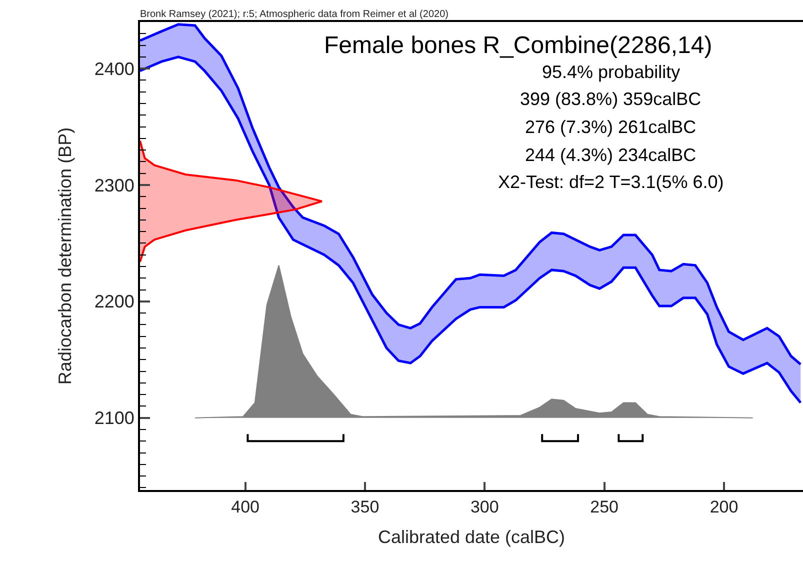 Image resolution: width=803 pixels, height=563 pixels. What do you see at coordinates (365, 506) in the screenshot?
I see `x-tick-label: 350` at bounding box center [365, 506].